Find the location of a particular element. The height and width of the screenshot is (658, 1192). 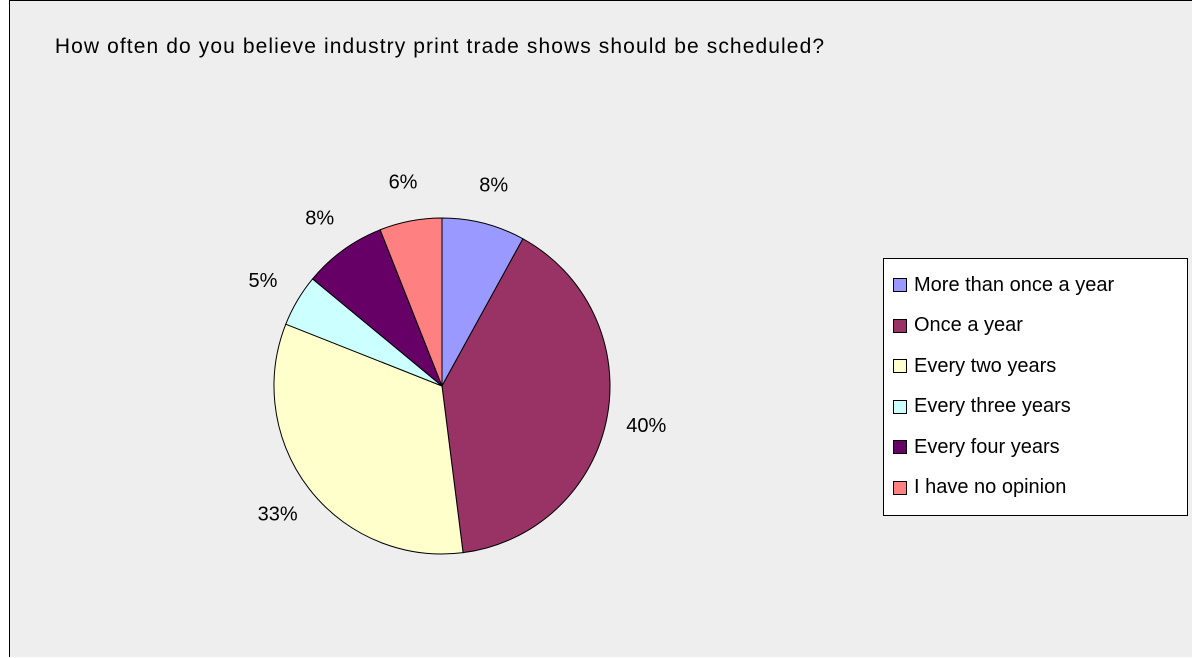

slice-label-5: 6% is located at coordinates (403, 183).